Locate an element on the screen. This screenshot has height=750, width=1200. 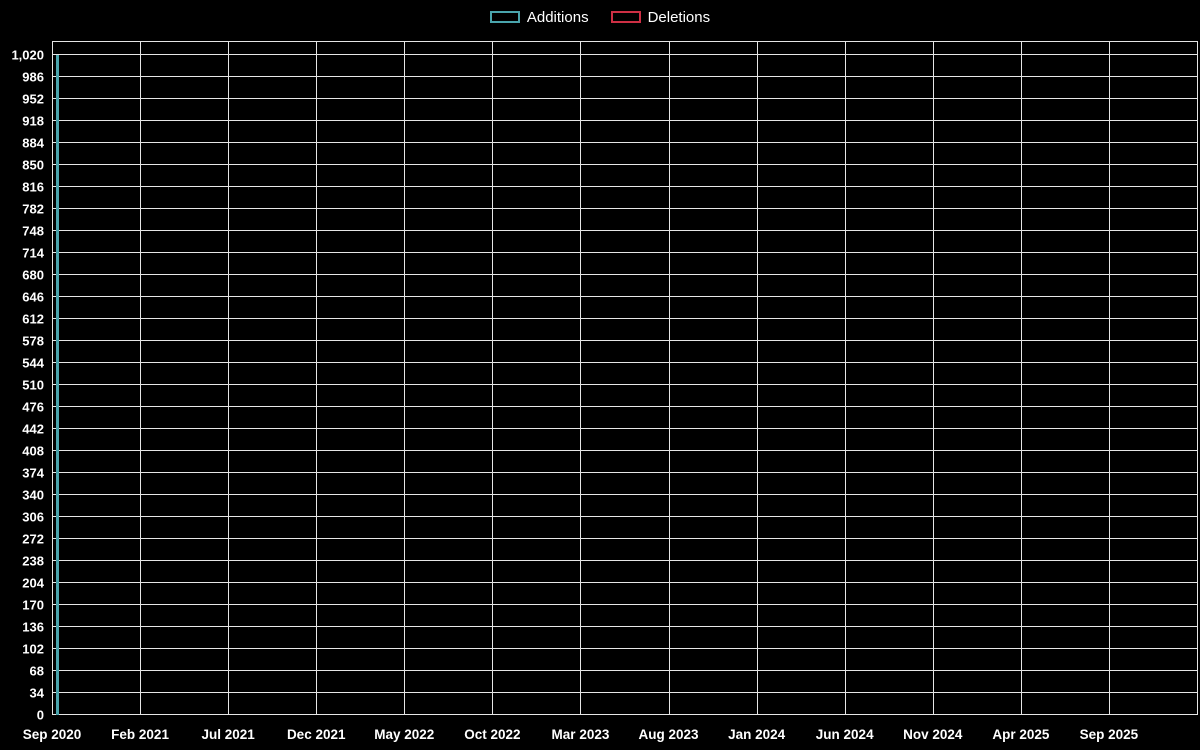
deletions-swatch-icon is located at coordinates (625, 17).